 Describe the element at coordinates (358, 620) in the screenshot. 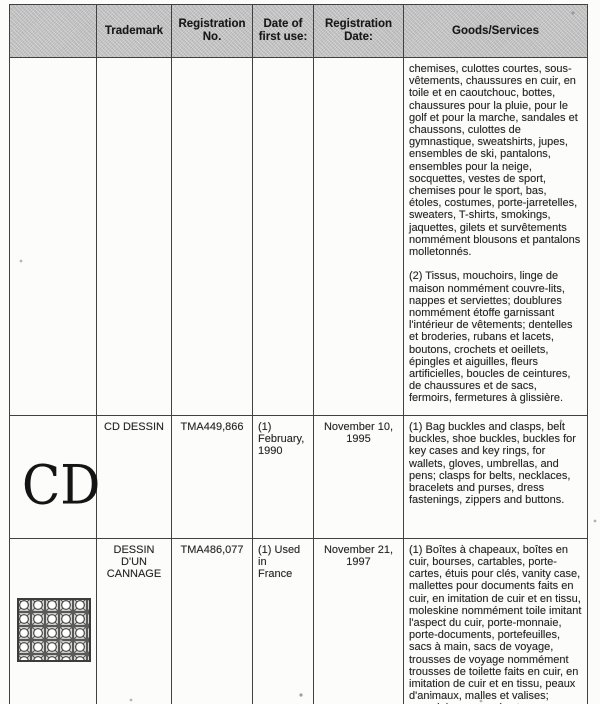

I see `registration-date: November 21, 1997` at that location.